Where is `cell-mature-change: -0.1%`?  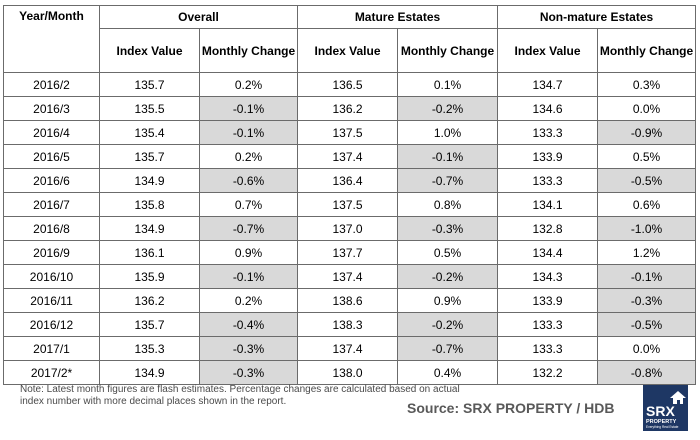
cell-mature-change: -0.1% is located at coordinates (447, 156).